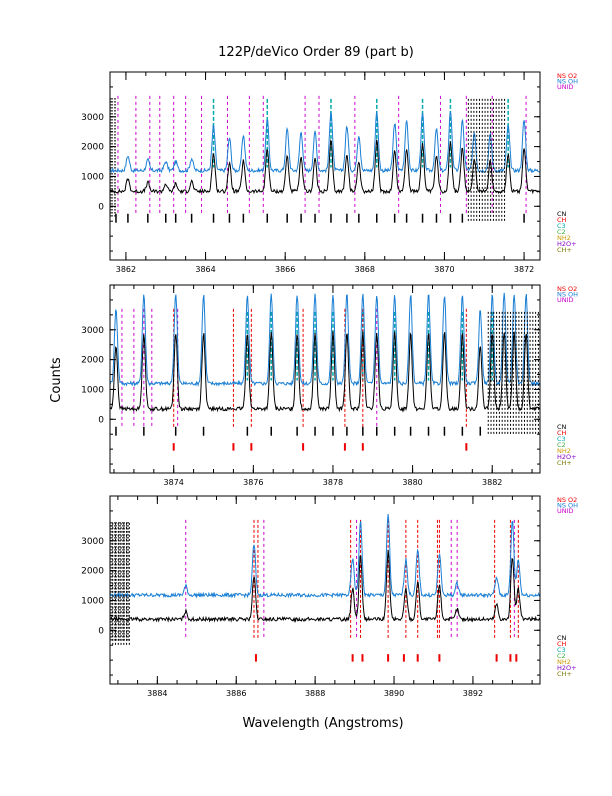 The width and height of the screenshot is (612, 796). I want to click on x-tick-label: 3884, so click(157, 693).